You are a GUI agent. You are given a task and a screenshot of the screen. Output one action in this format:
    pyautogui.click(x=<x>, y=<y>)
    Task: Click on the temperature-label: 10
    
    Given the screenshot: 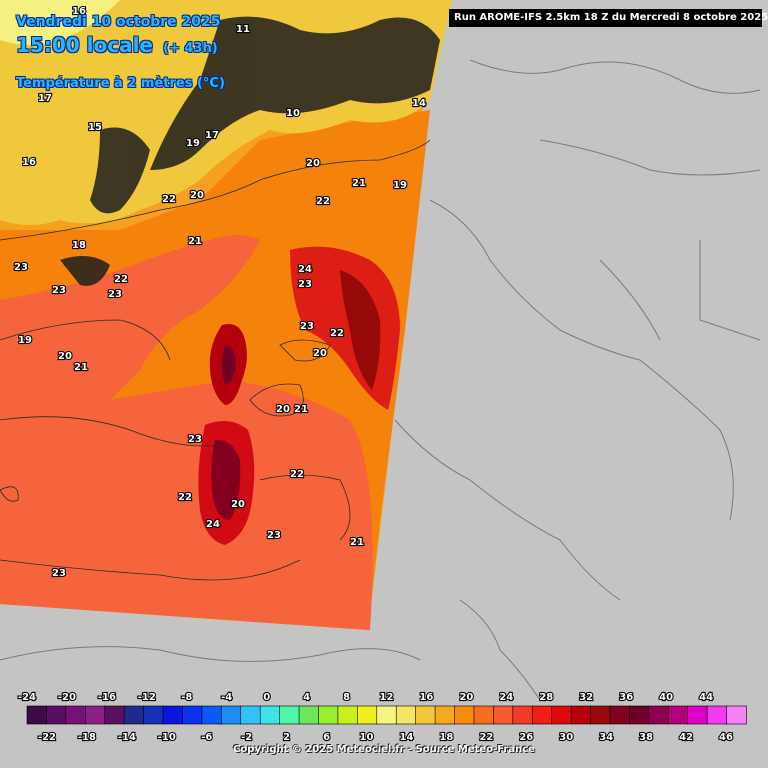 What is the action you would take?
    pyautogui.click(x=293, y=113)
    